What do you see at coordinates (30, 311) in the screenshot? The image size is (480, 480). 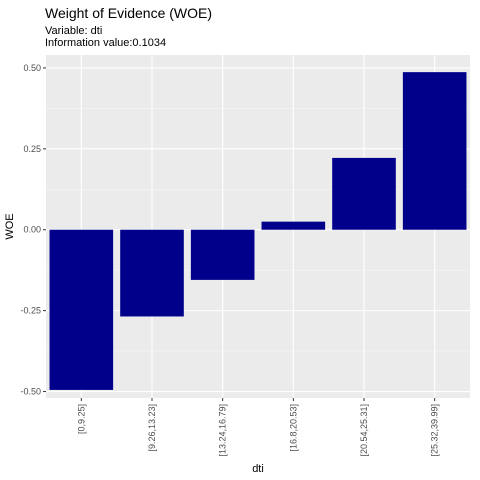 I see `y-tick-label: -0.25` at bounding box center [30, 311].